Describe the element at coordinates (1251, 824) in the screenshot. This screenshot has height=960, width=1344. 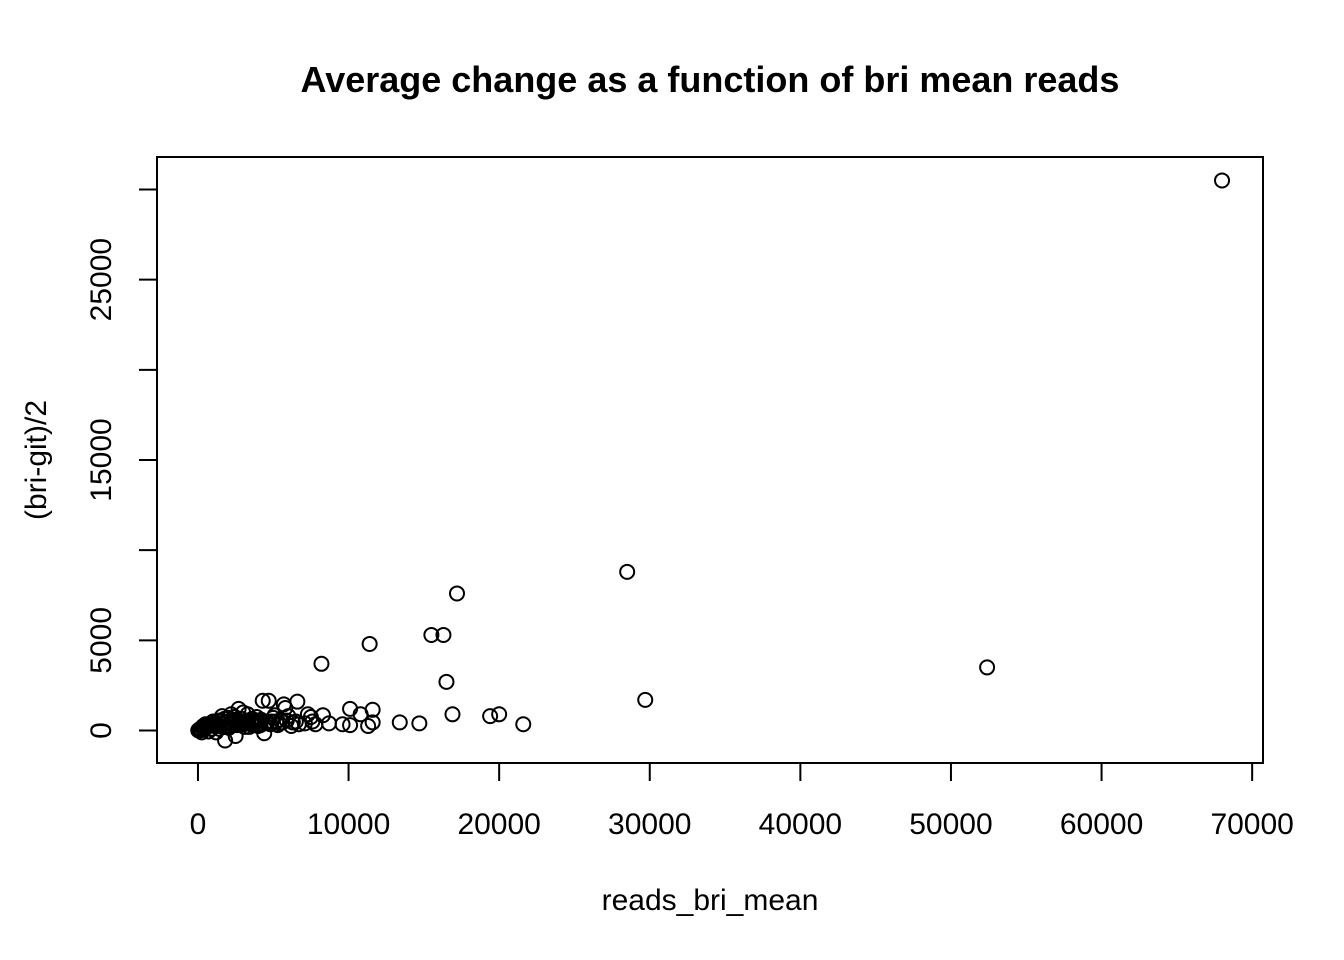
I see `x-tick-label: 70000` at that location.